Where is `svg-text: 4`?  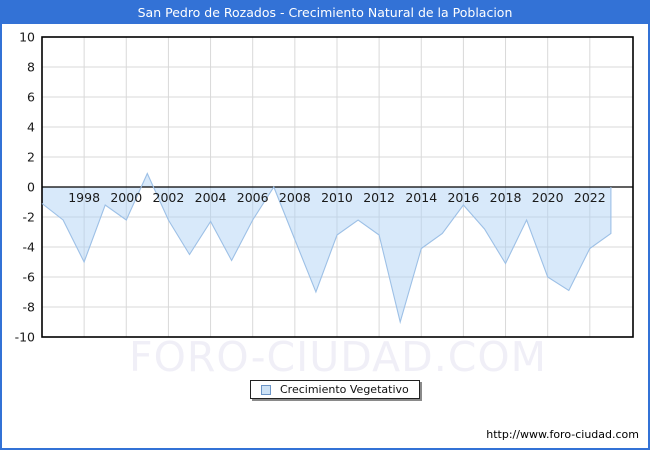
svg-text: 4 is located at coordinates (31, 127).